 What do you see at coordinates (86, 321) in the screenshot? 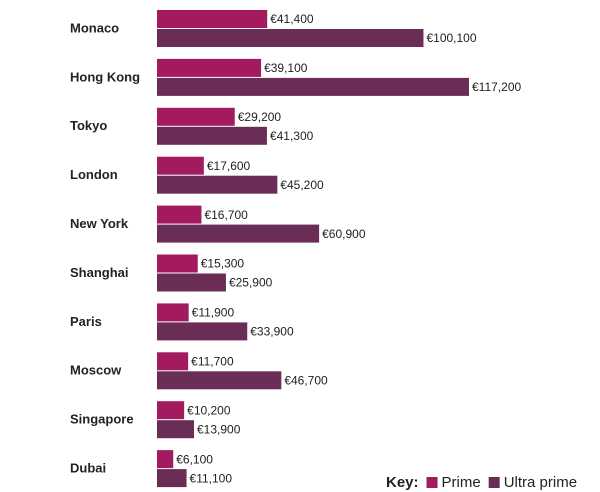
I see `category-label: Paris` at bounding box center [86, 321].